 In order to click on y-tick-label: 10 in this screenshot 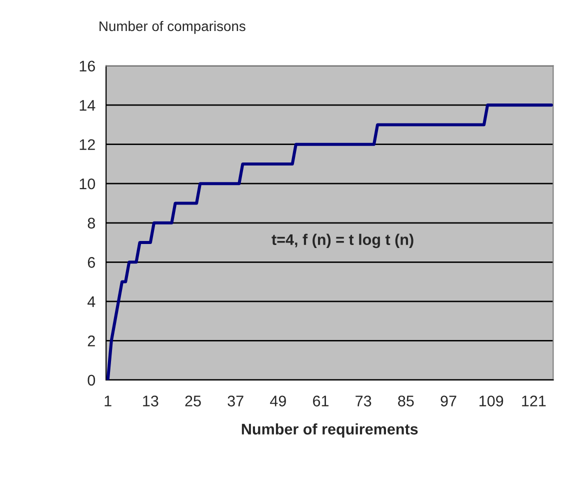, I will do `click(88, 184)`.